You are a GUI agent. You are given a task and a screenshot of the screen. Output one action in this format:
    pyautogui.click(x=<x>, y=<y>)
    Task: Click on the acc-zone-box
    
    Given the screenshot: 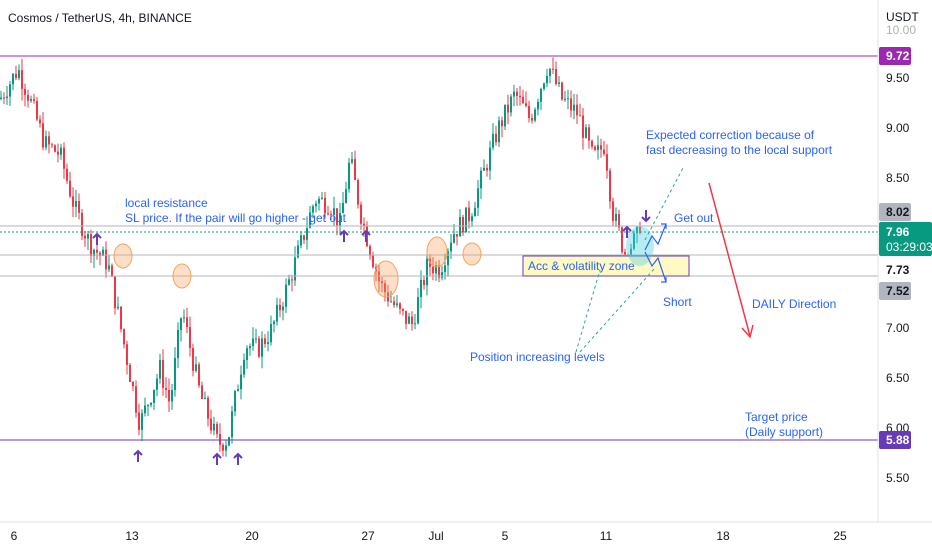 What is the action you would take?
    pyautogui.click(x=606, y=266)
    